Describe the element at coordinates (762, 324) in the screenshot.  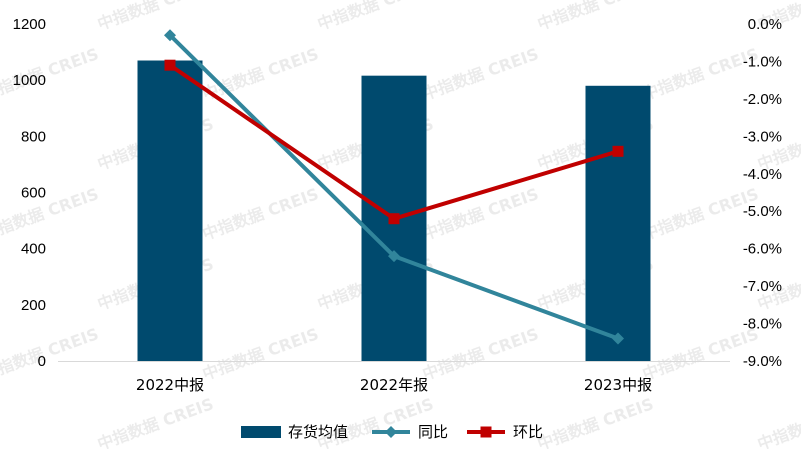
I see `right-tick-label: -8.0%` at that location.